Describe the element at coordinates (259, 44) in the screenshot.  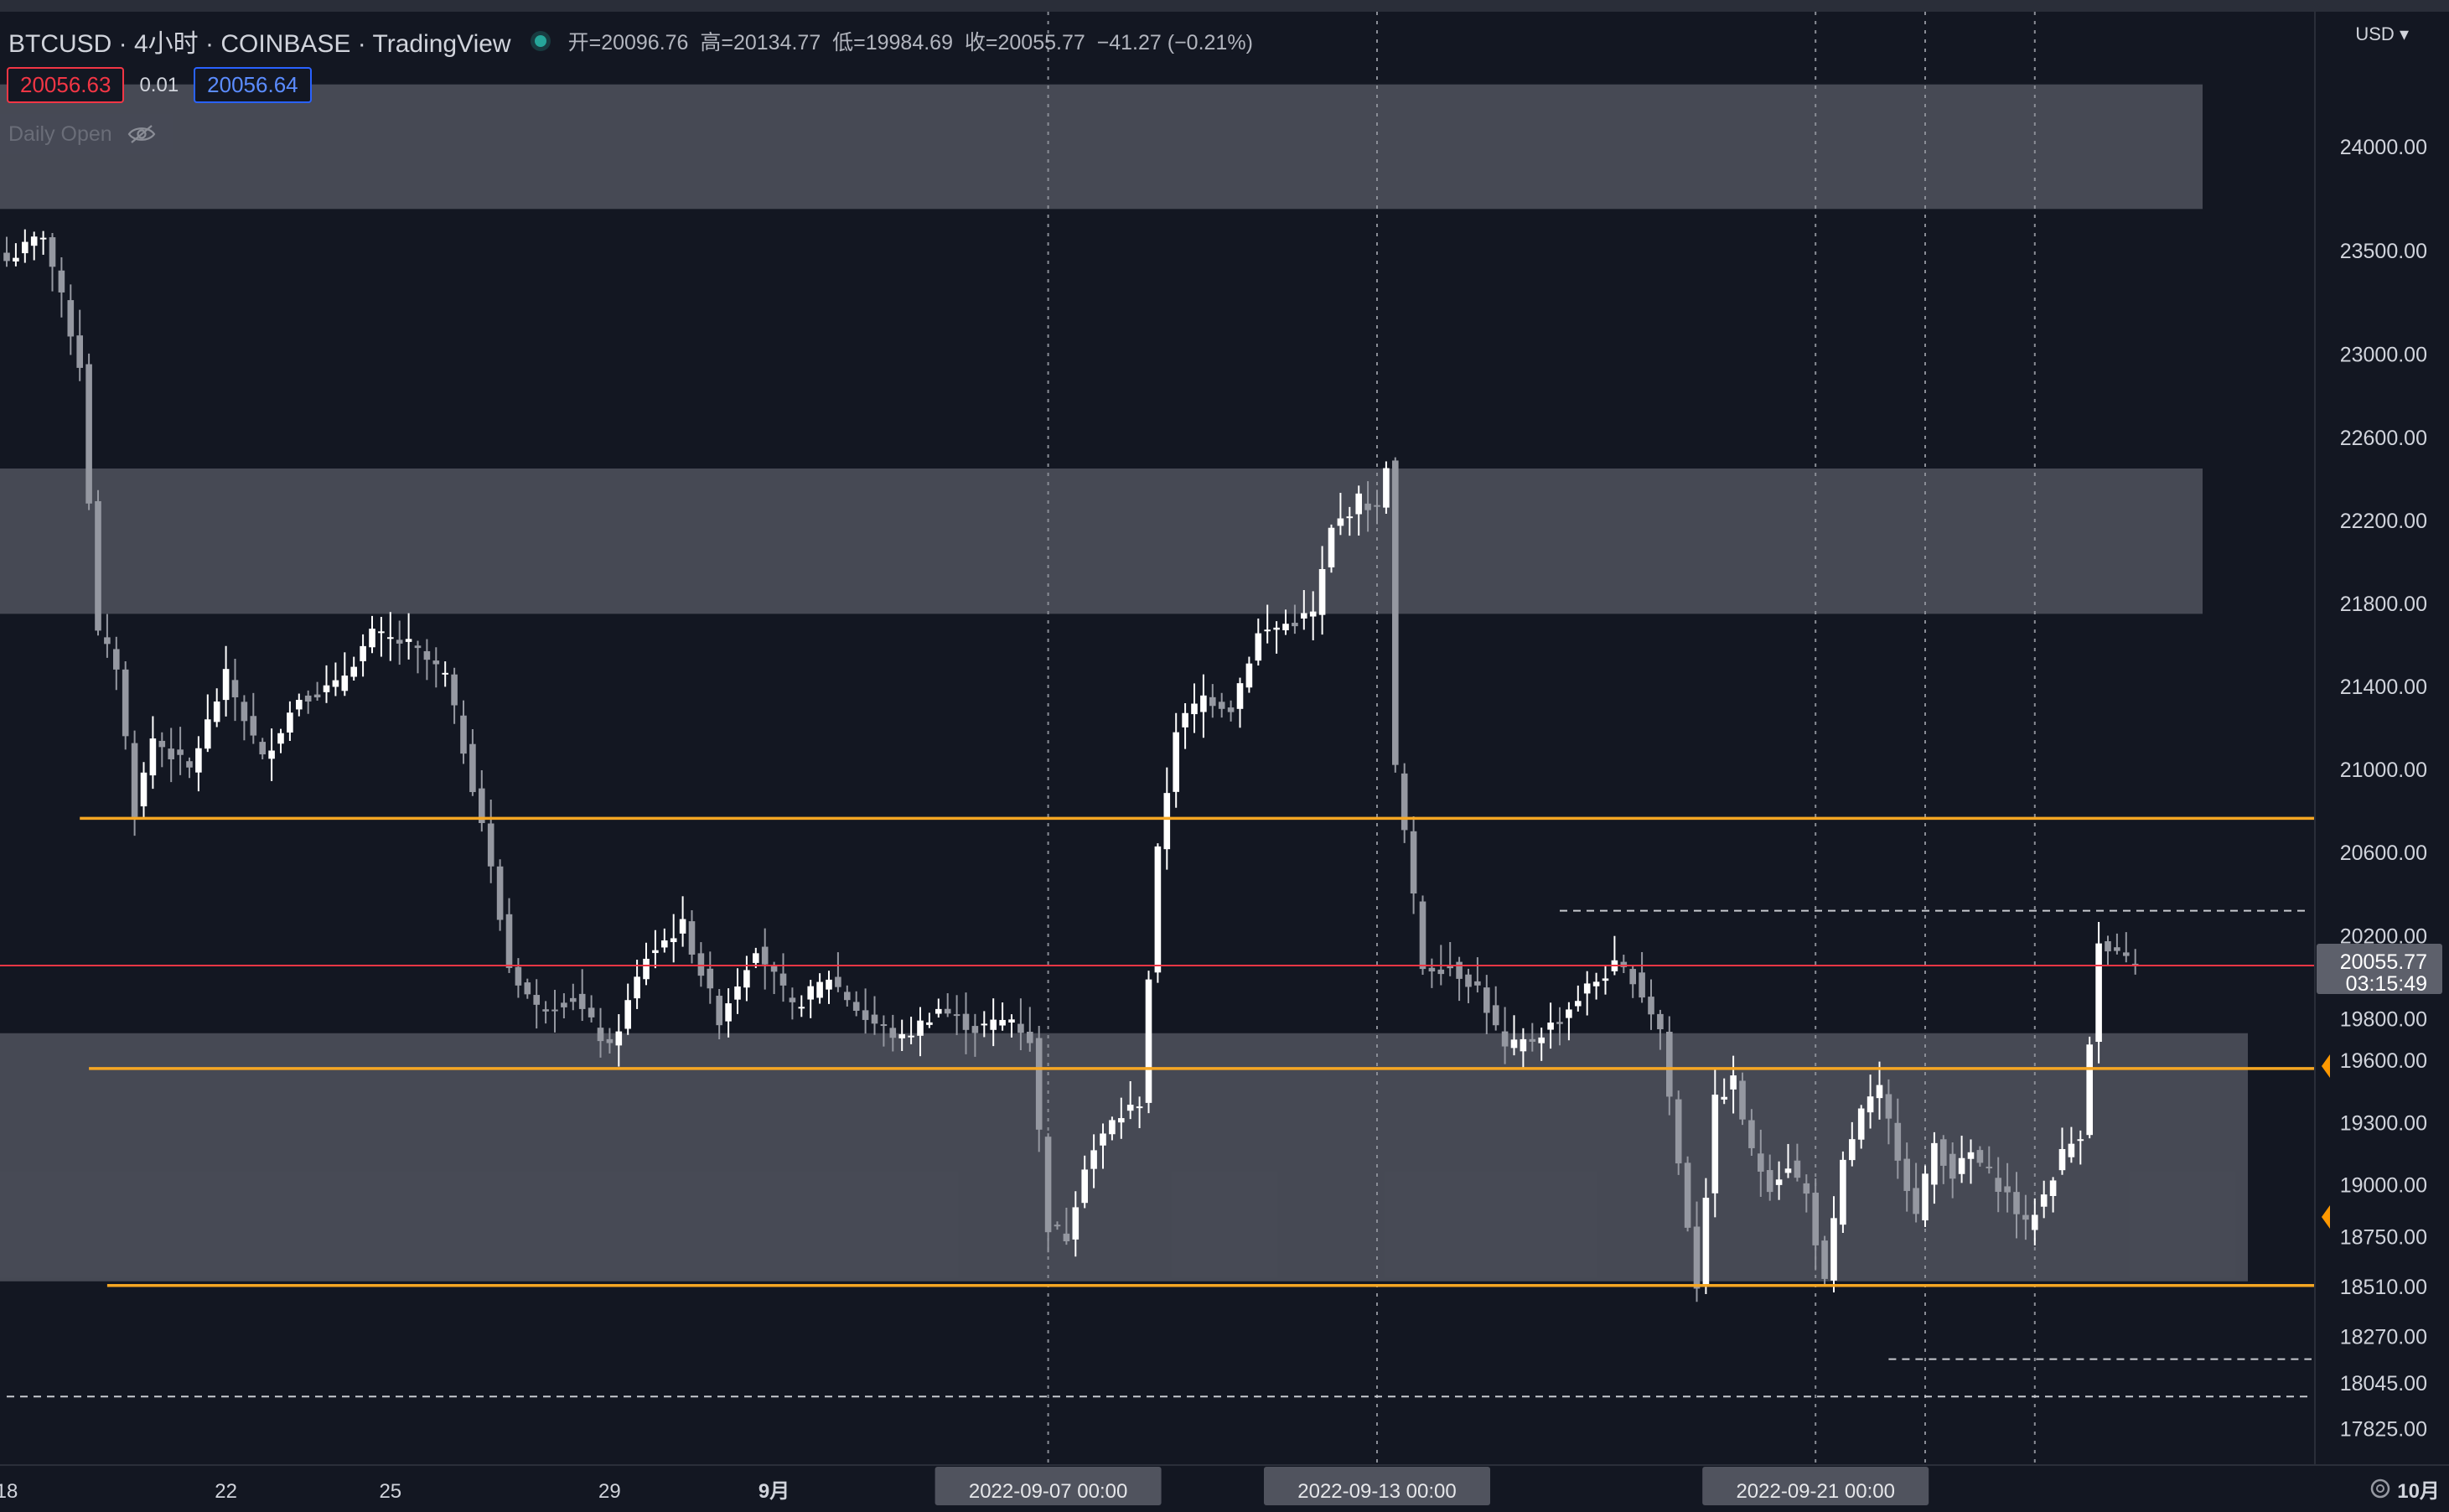
I see `symbol-title: BTCUSD · 4小时 · COINBASE · TradingView` at that location.